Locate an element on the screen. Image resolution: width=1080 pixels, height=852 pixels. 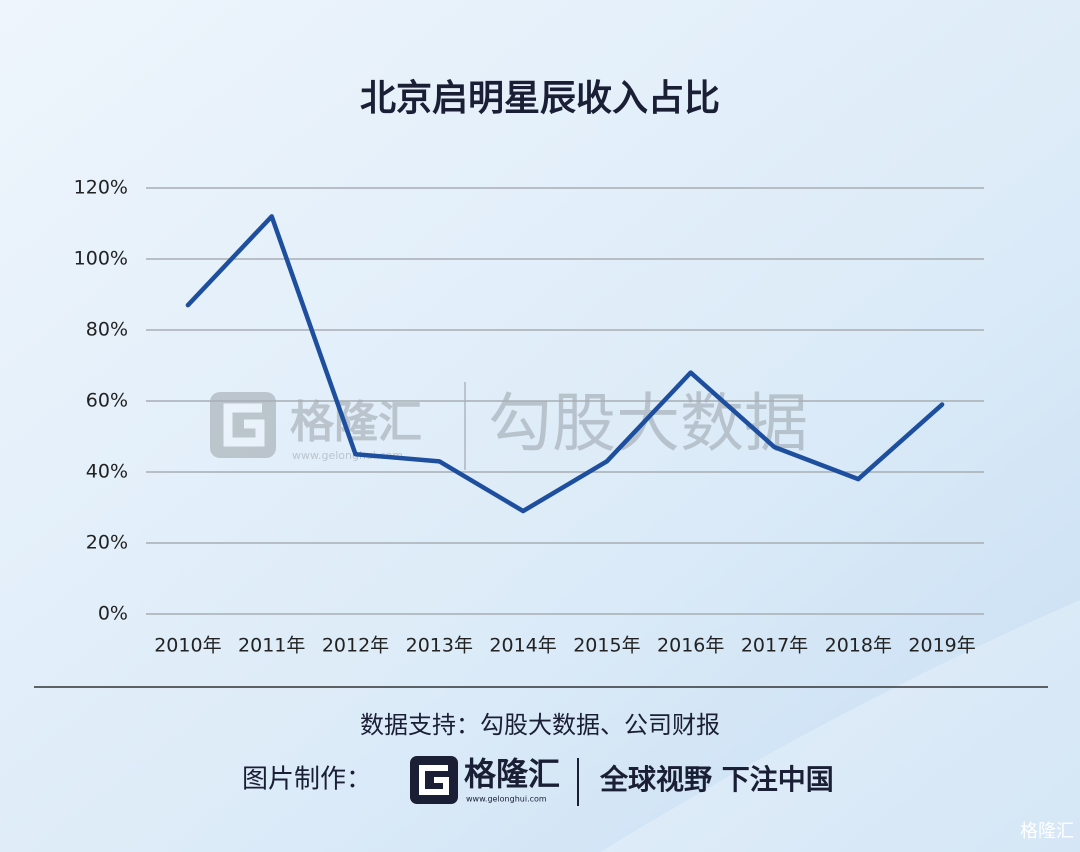
y-tick-label: 20% is located at coordinates (107, 543).